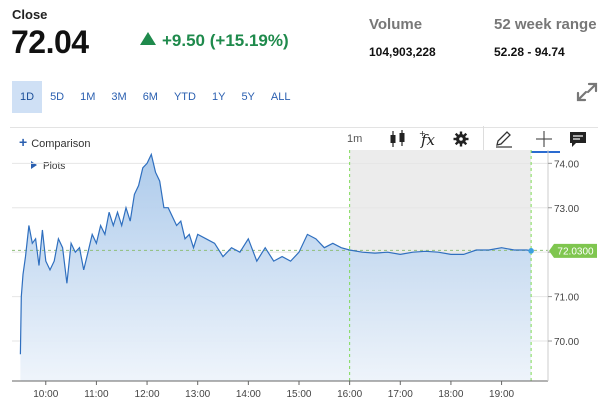 The width and height of the screenshot is (600, 406). I want to click on gear-icon, so click(461, 139).